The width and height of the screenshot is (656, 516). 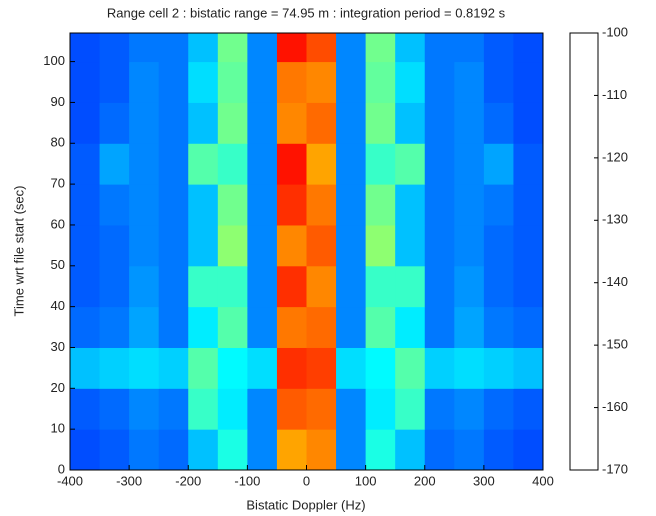 I want to click on x-tick-label: 300, so click(x=484, y=480).